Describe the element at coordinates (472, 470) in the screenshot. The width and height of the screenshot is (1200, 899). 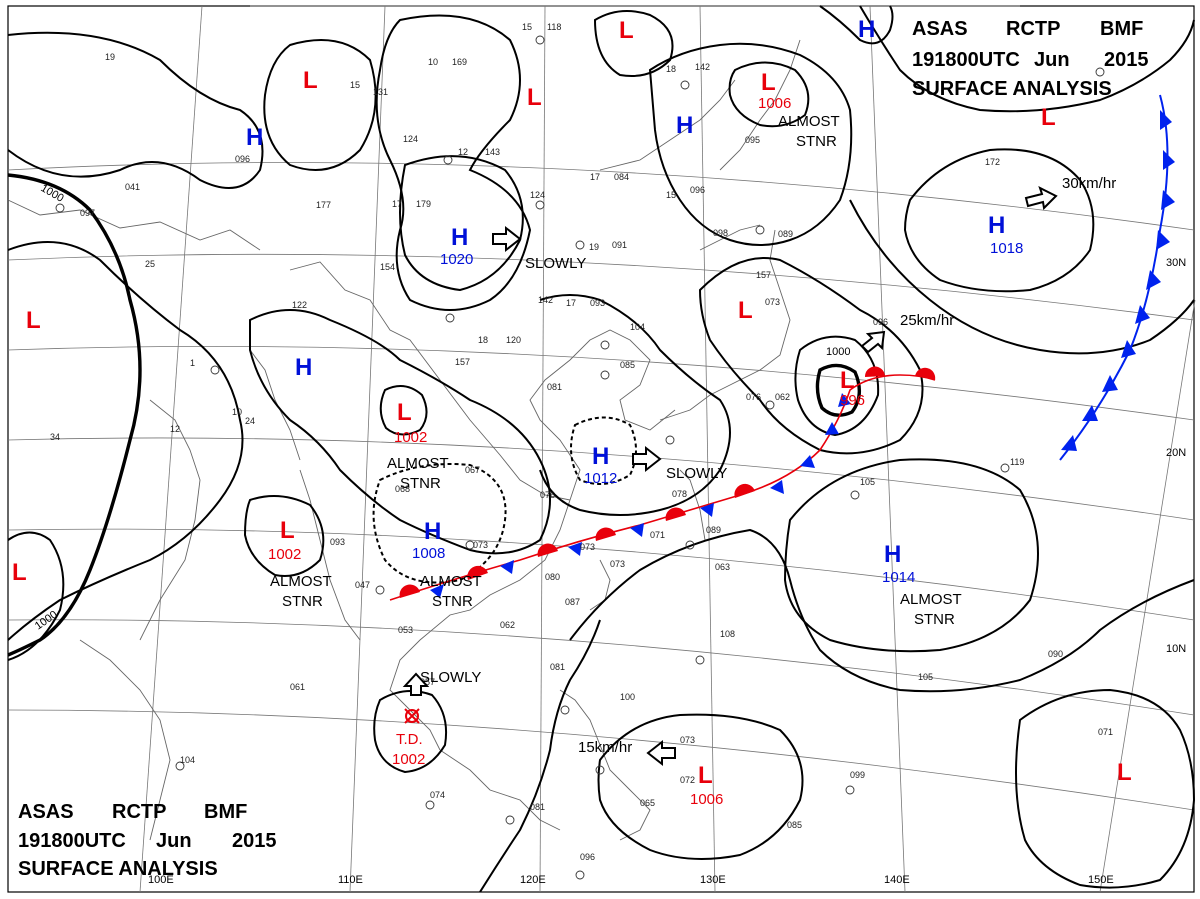
I see `svg-text: 067` at that location.